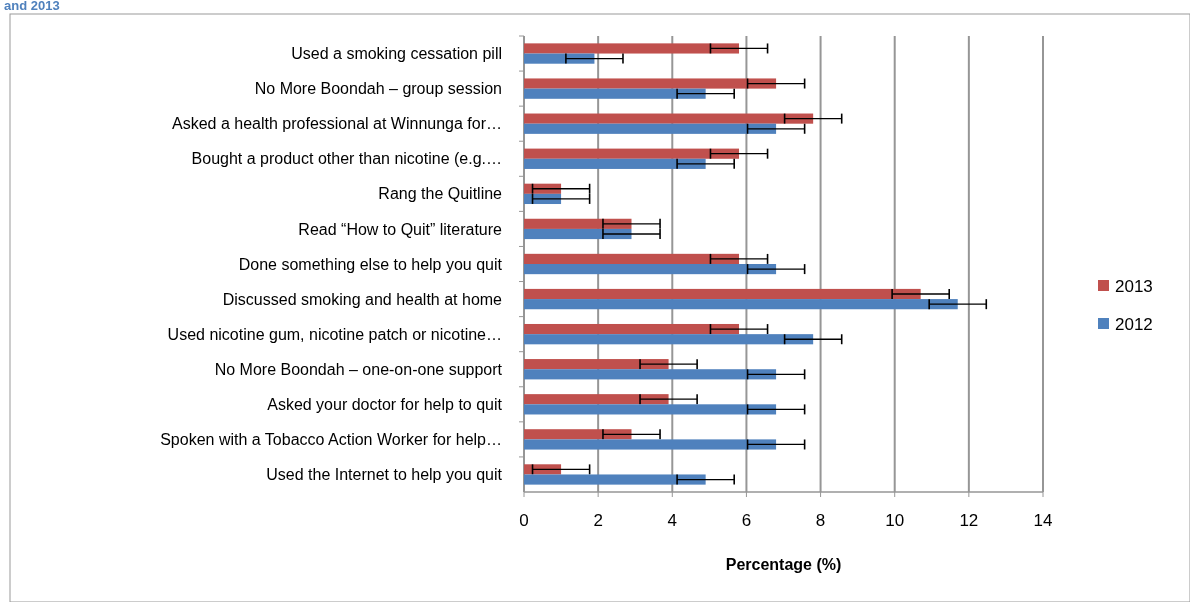 This screenshot has width=1190, height=602. Describe the element at coordinates (783, 564) in the screenshot. I see `x-axis-title: Percentage (%)` at that location.